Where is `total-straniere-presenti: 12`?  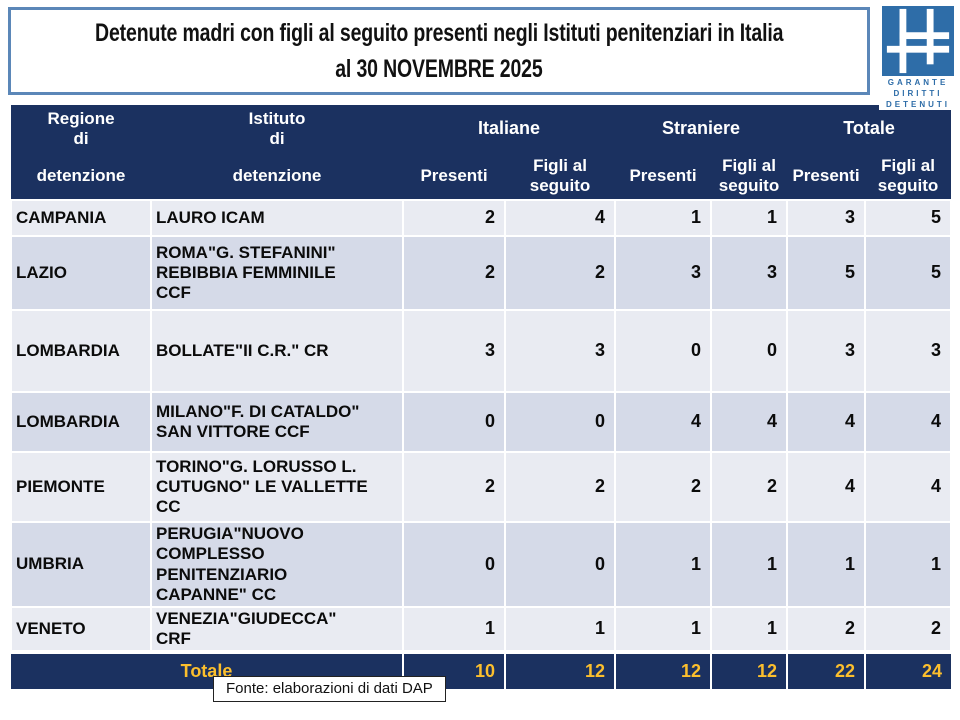
total-straniere-presenti: 12 is located at coordinates (662, 670).